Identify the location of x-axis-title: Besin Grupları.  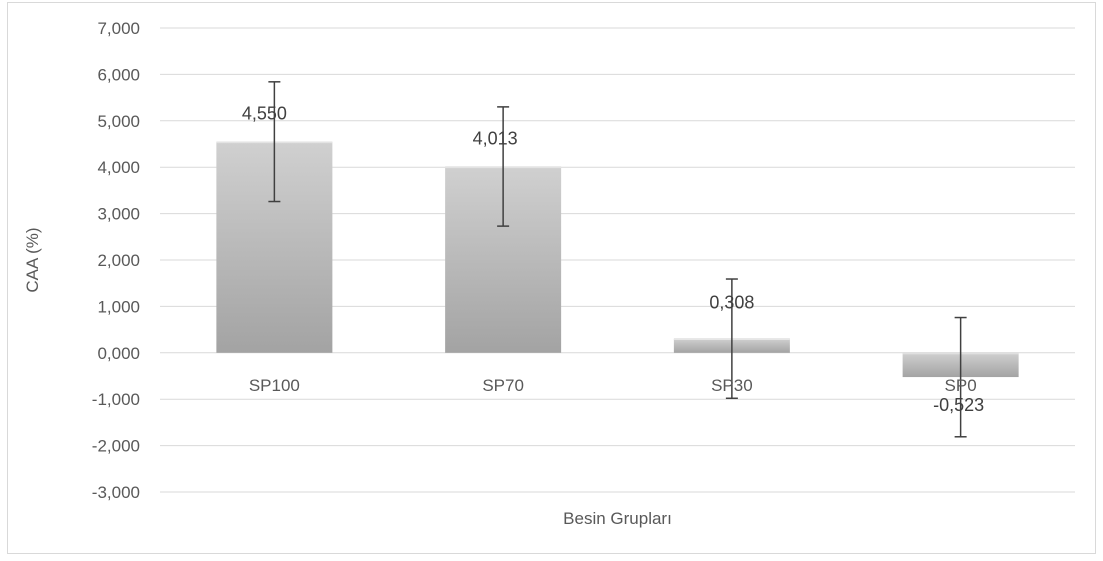
(617, 518).